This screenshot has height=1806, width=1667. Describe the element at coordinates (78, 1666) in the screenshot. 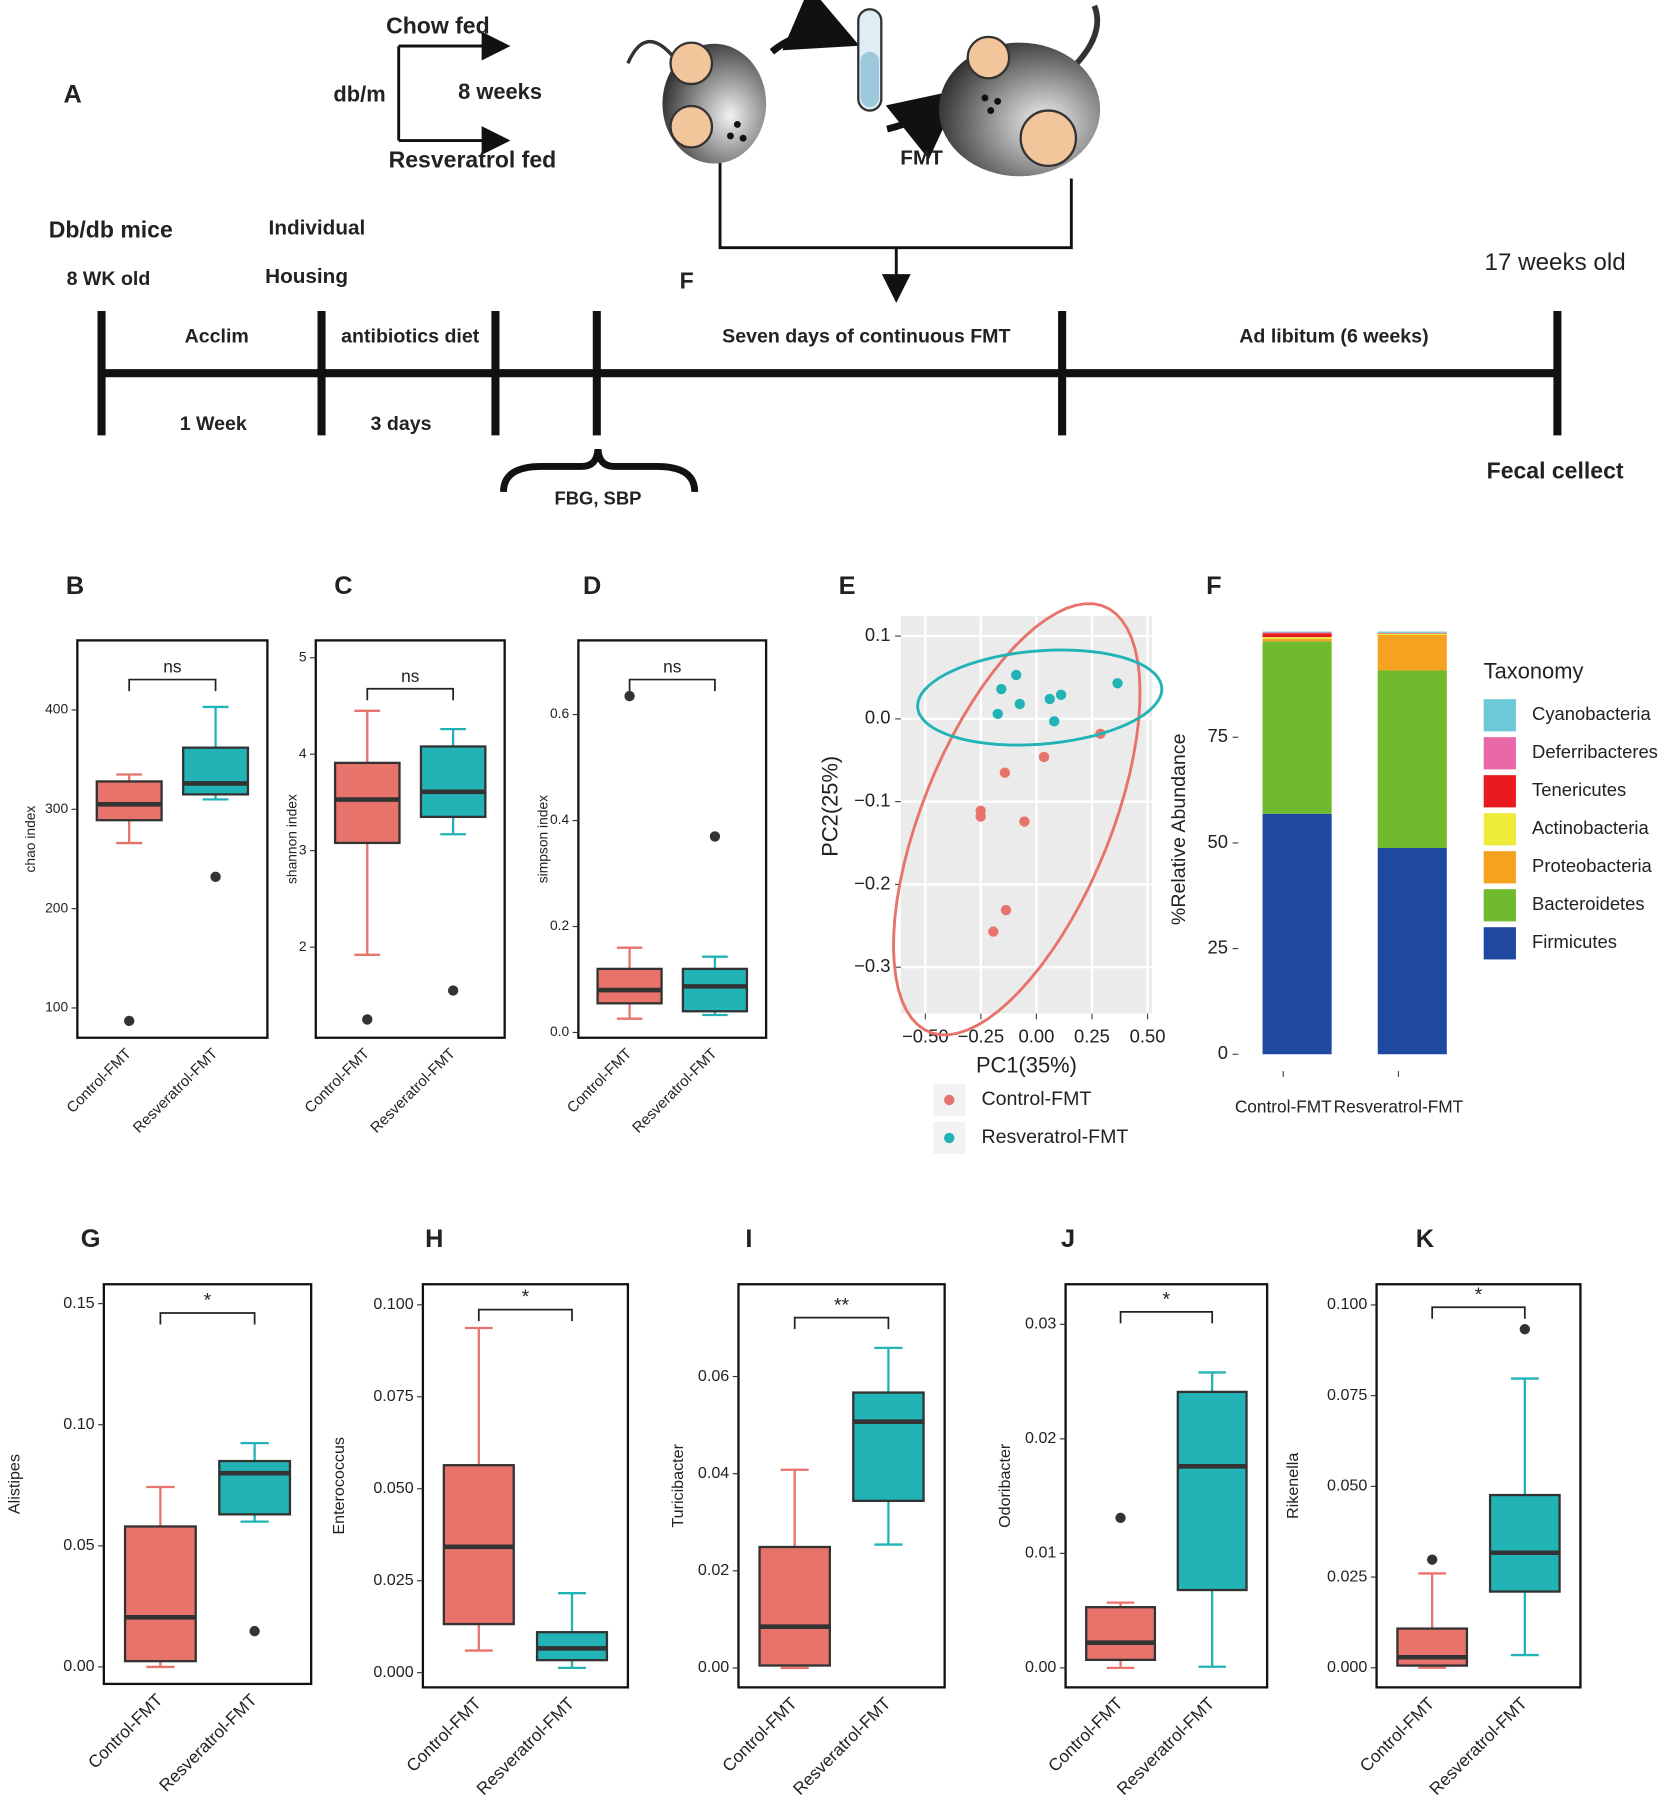

I see `y-tick-label: 0.00` at that location.